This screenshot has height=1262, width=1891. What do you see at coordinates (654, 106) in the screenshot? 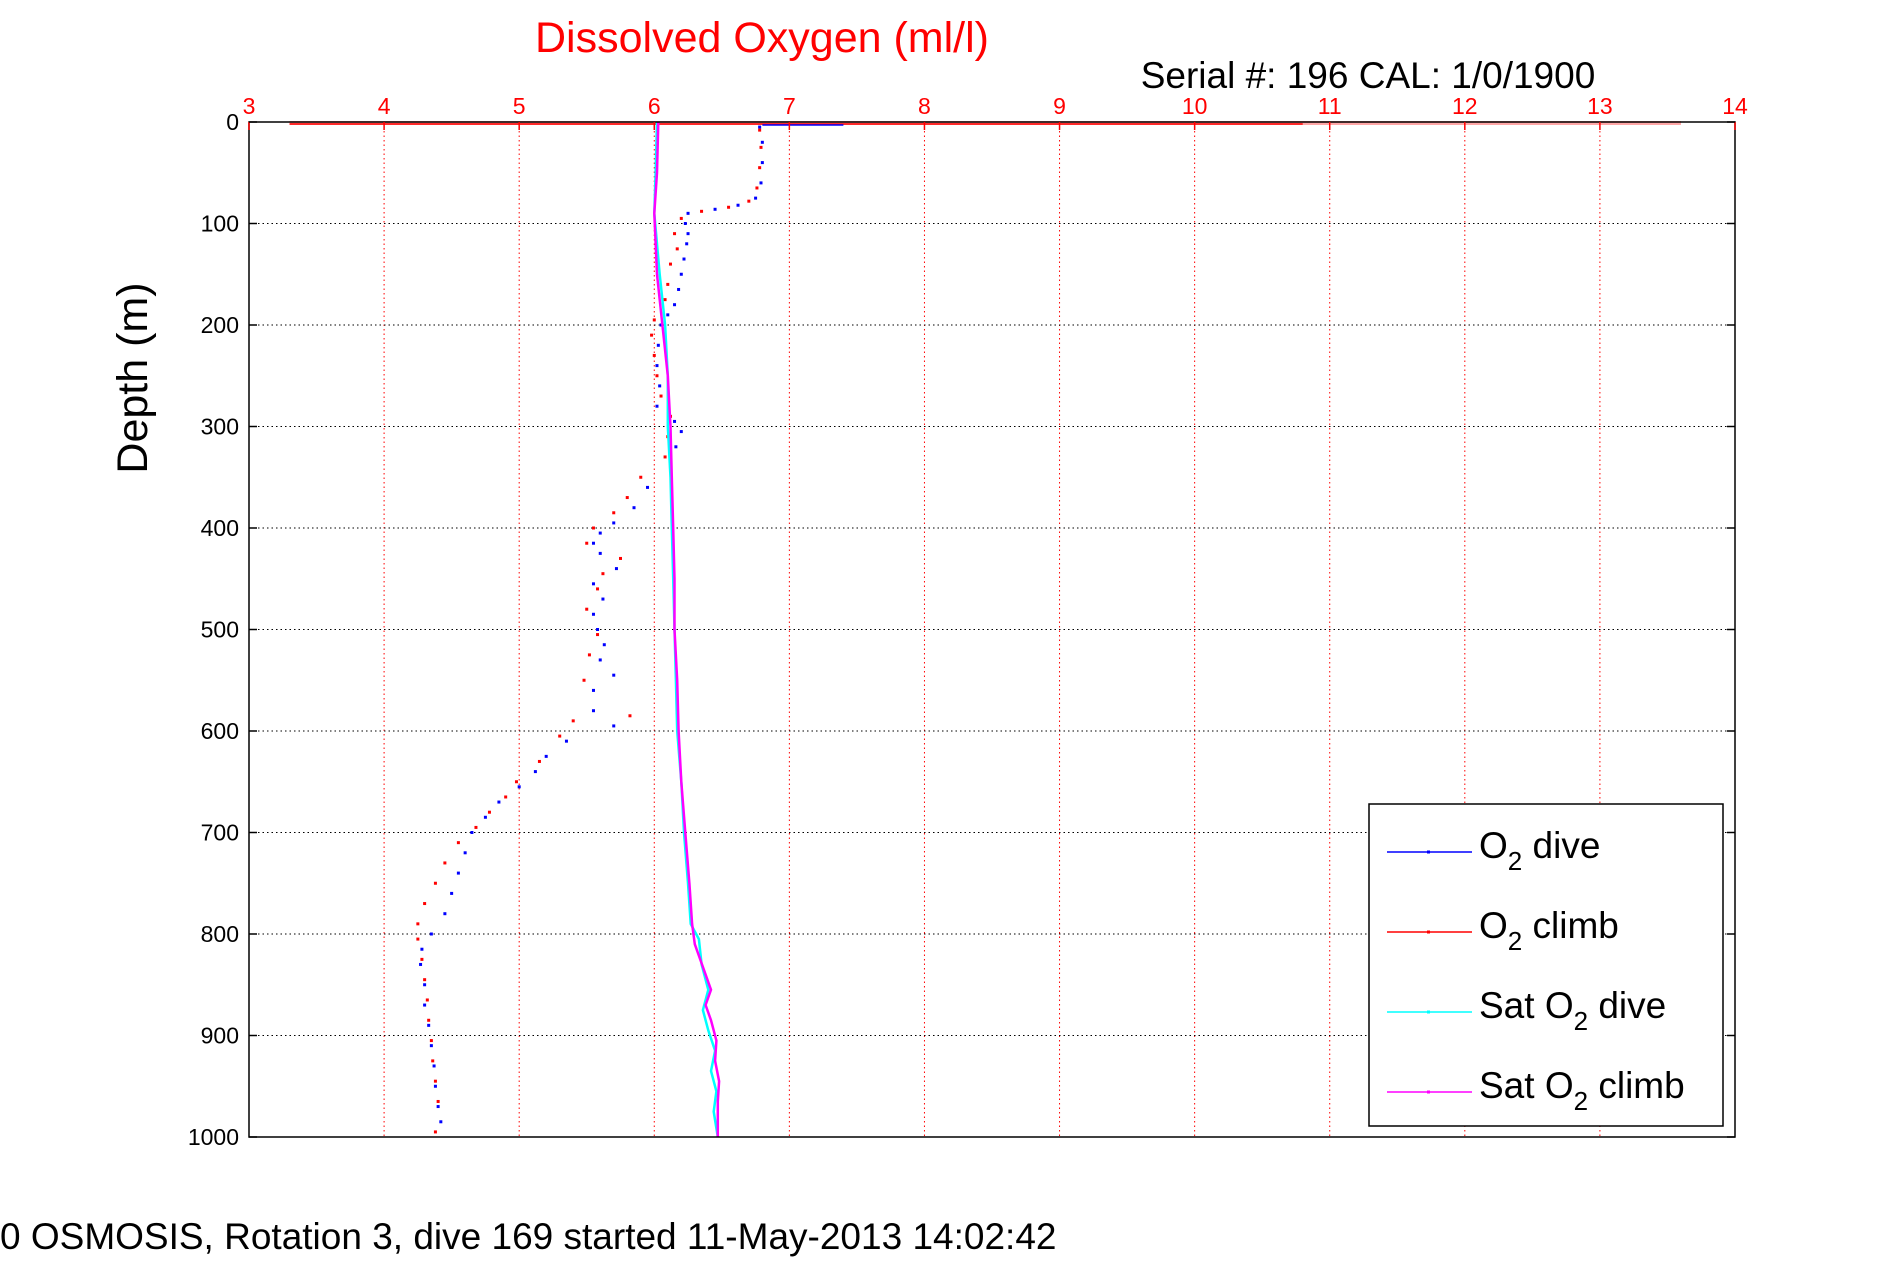
I see `x-tick-label: 6` at bounding box center [654, 106].